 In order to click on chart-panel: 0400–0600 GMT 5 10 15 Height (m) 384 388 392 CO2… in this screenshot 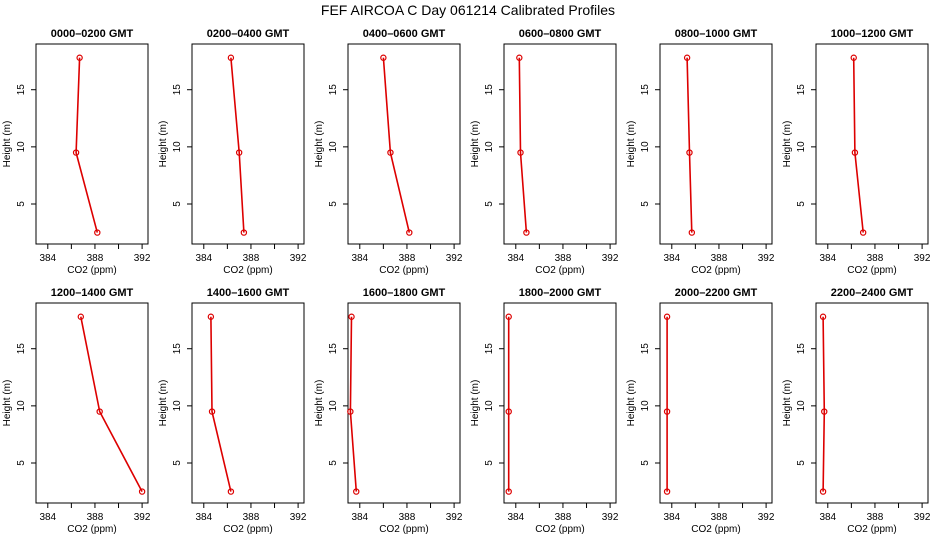, I will do `click(388, 152)`.